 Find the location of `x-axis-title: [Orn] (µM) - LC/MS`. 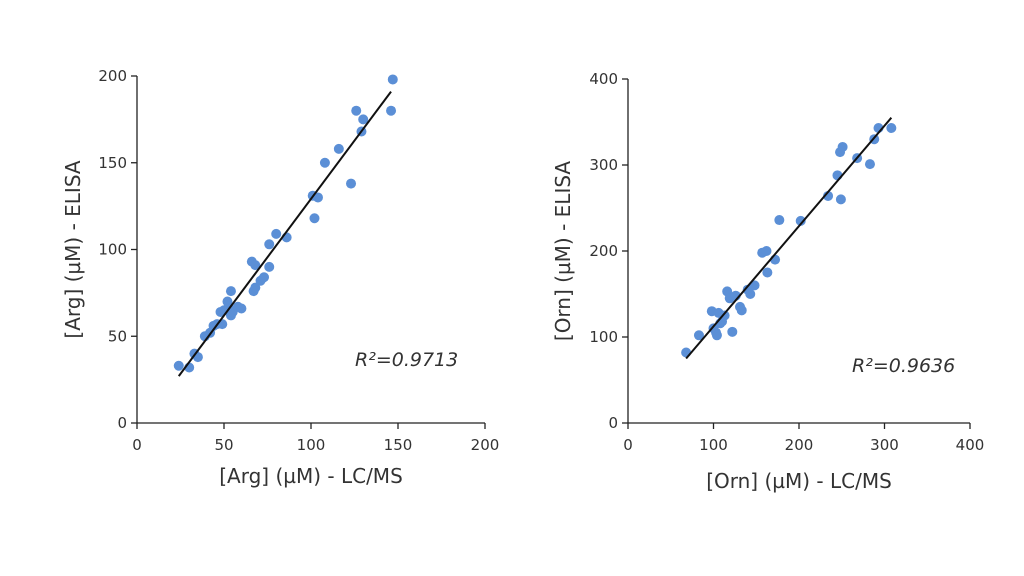

x-axis-title: [Orn] (µM) - LC/MS is located at coordinates (799, 481).